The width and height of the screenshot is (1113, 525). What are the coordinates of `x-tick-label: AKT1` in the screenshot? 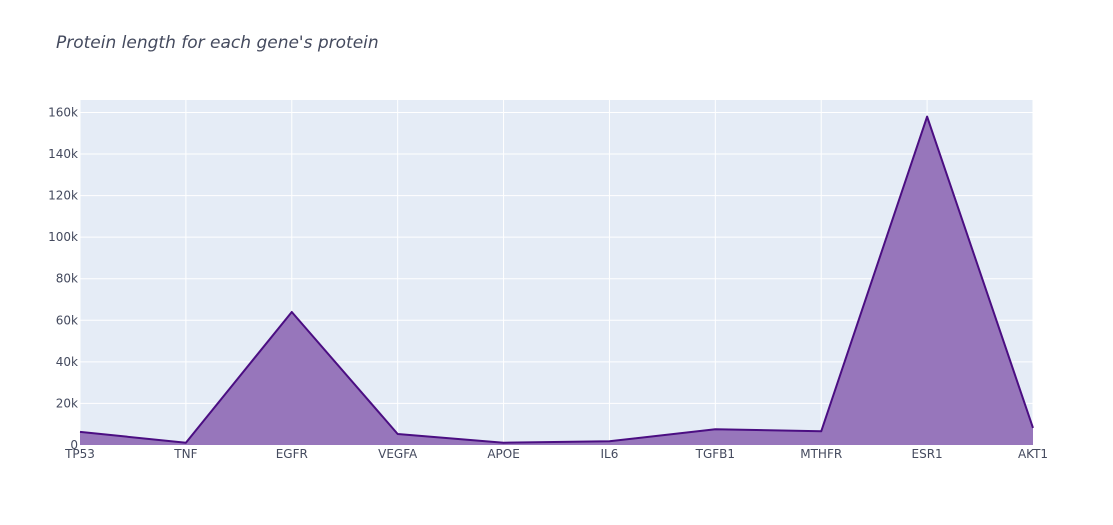 It's located at (1033, 454).